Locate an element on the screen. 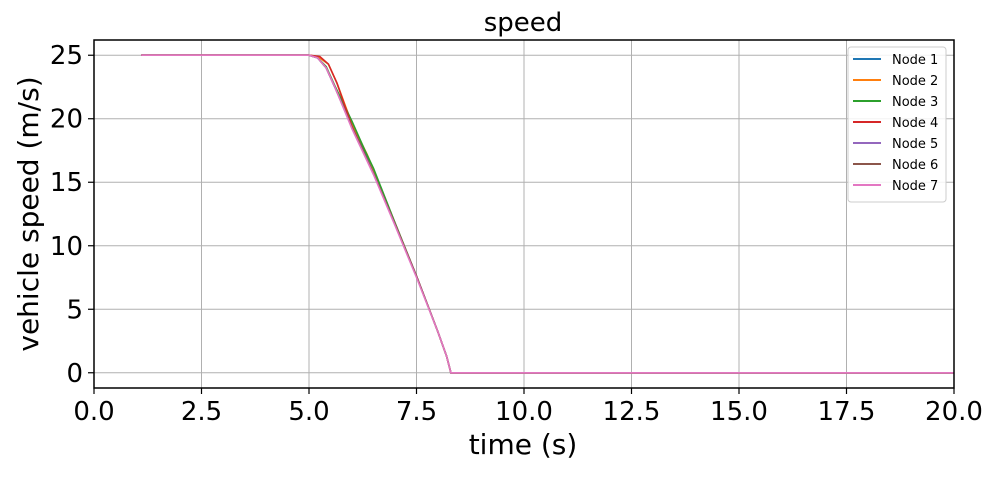  legend-label: Node 7 is located at coordinates (915, 186).